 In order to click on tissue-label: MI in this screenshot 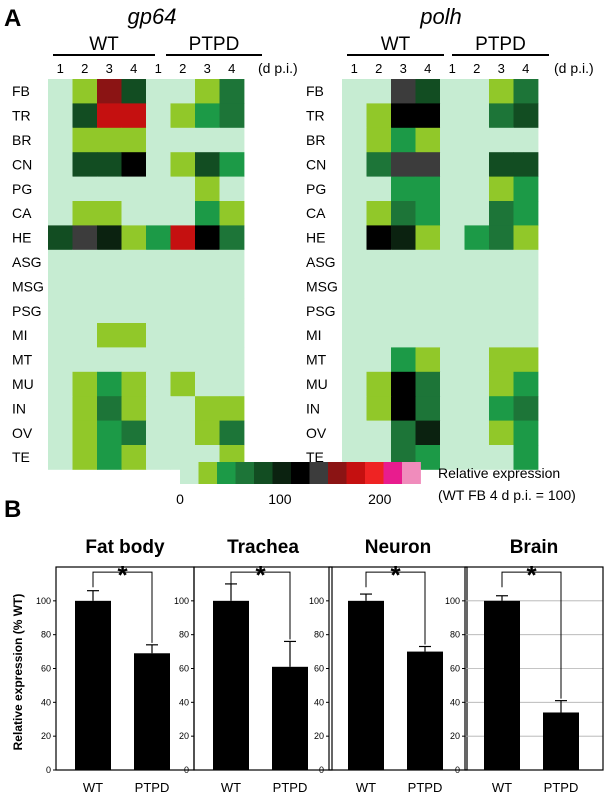, I will do `click(314, 335)`.